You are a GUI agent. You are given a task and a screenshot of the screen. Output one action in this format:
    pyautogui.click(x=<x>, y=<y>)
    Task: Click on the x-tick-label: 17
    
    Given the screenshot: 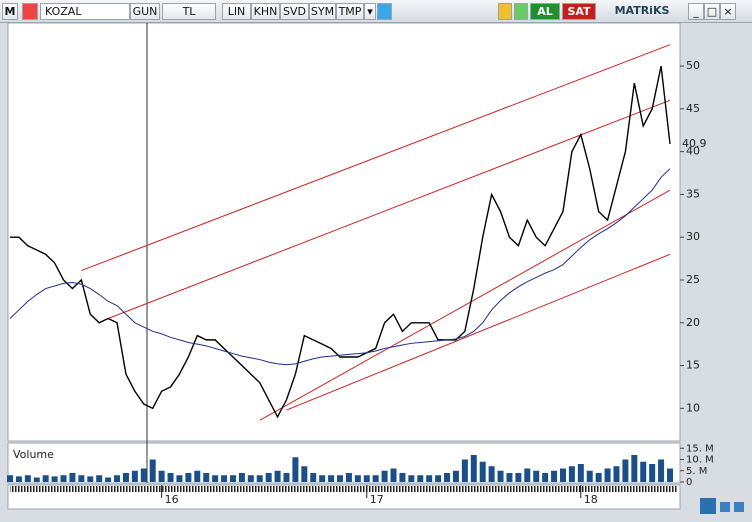 What is the action you would take?
    pyautogui.click(x=377, y=499)
    